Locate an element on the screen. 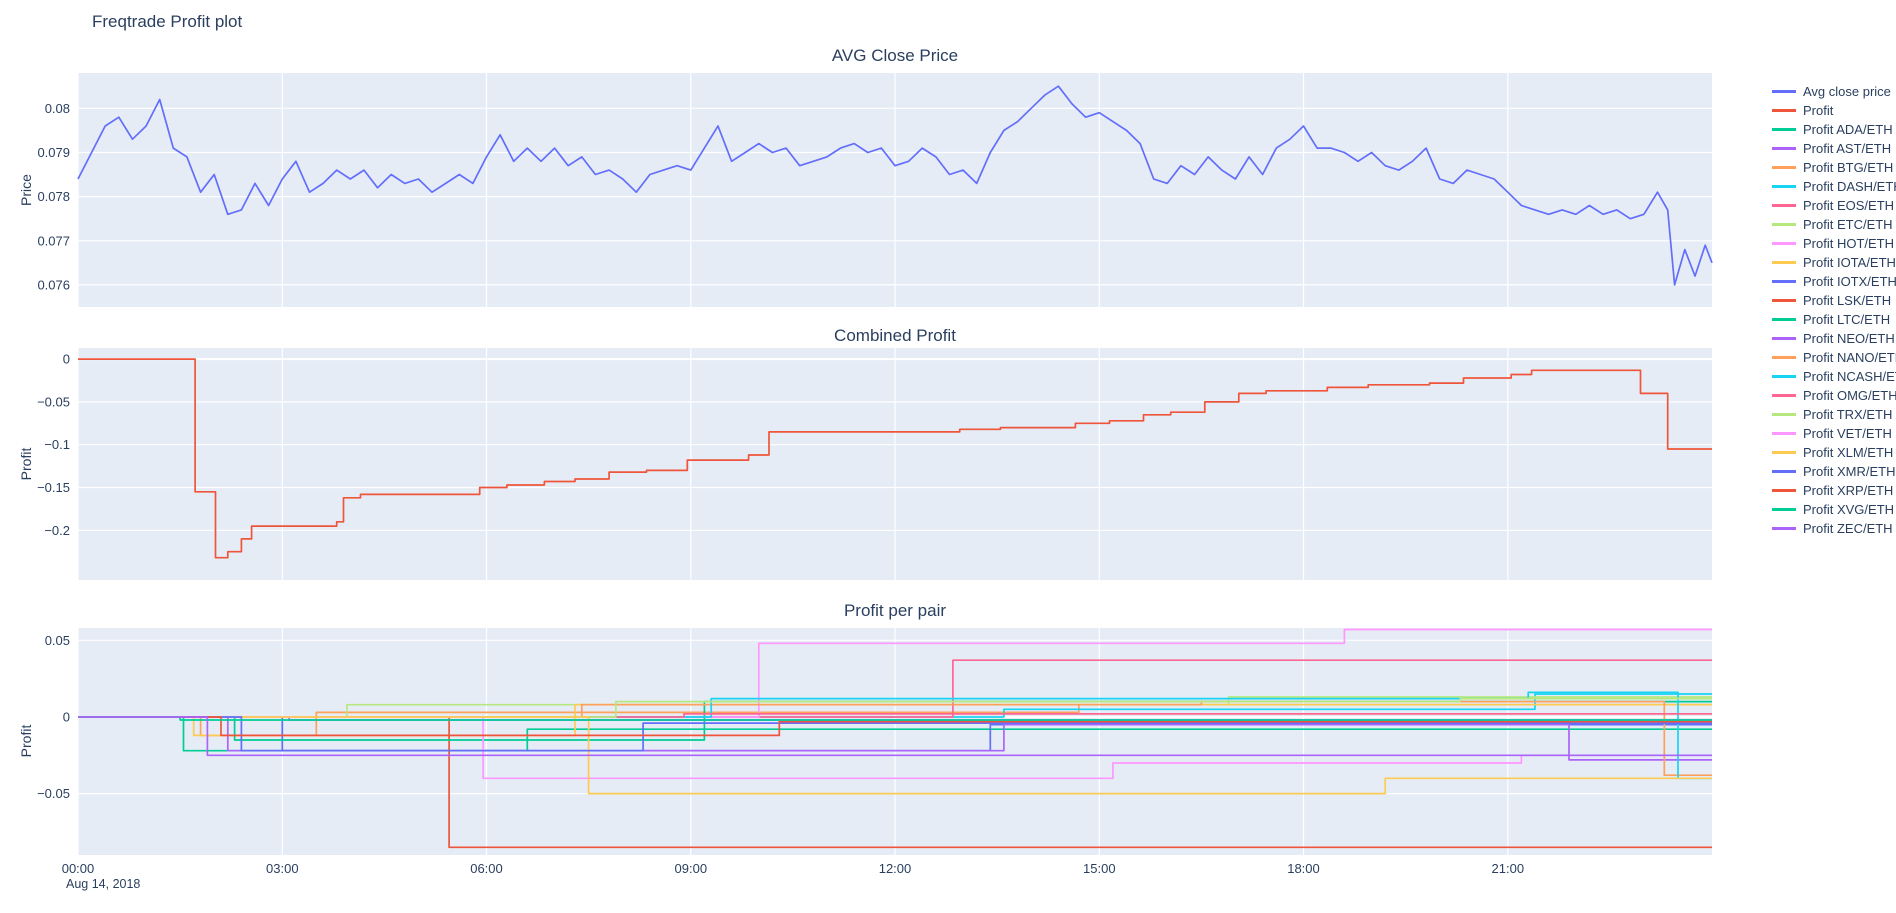  y-tick-label: 0.079 is located at coordinates (53, 152).